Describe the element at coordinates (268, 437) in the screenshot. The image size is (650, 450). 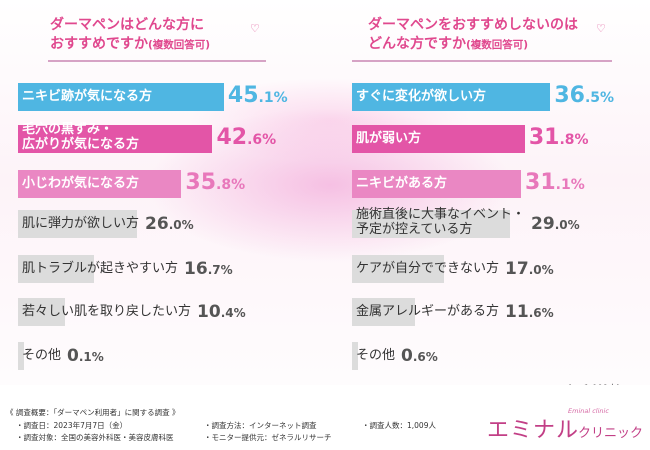
I see `survey-provider: ・モニター提供元：ゼネラルリサーチ` at that location.